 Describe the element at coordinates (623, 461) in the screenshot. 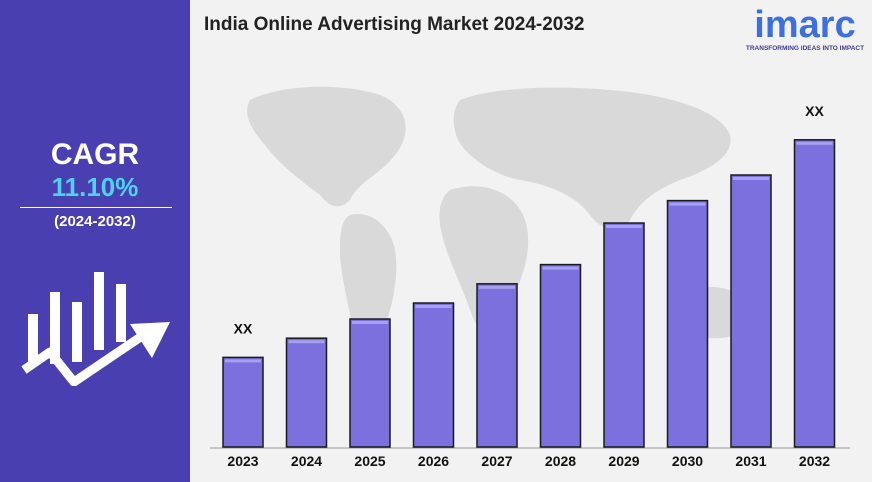

I see `x-tick-label: 2029` at that location.